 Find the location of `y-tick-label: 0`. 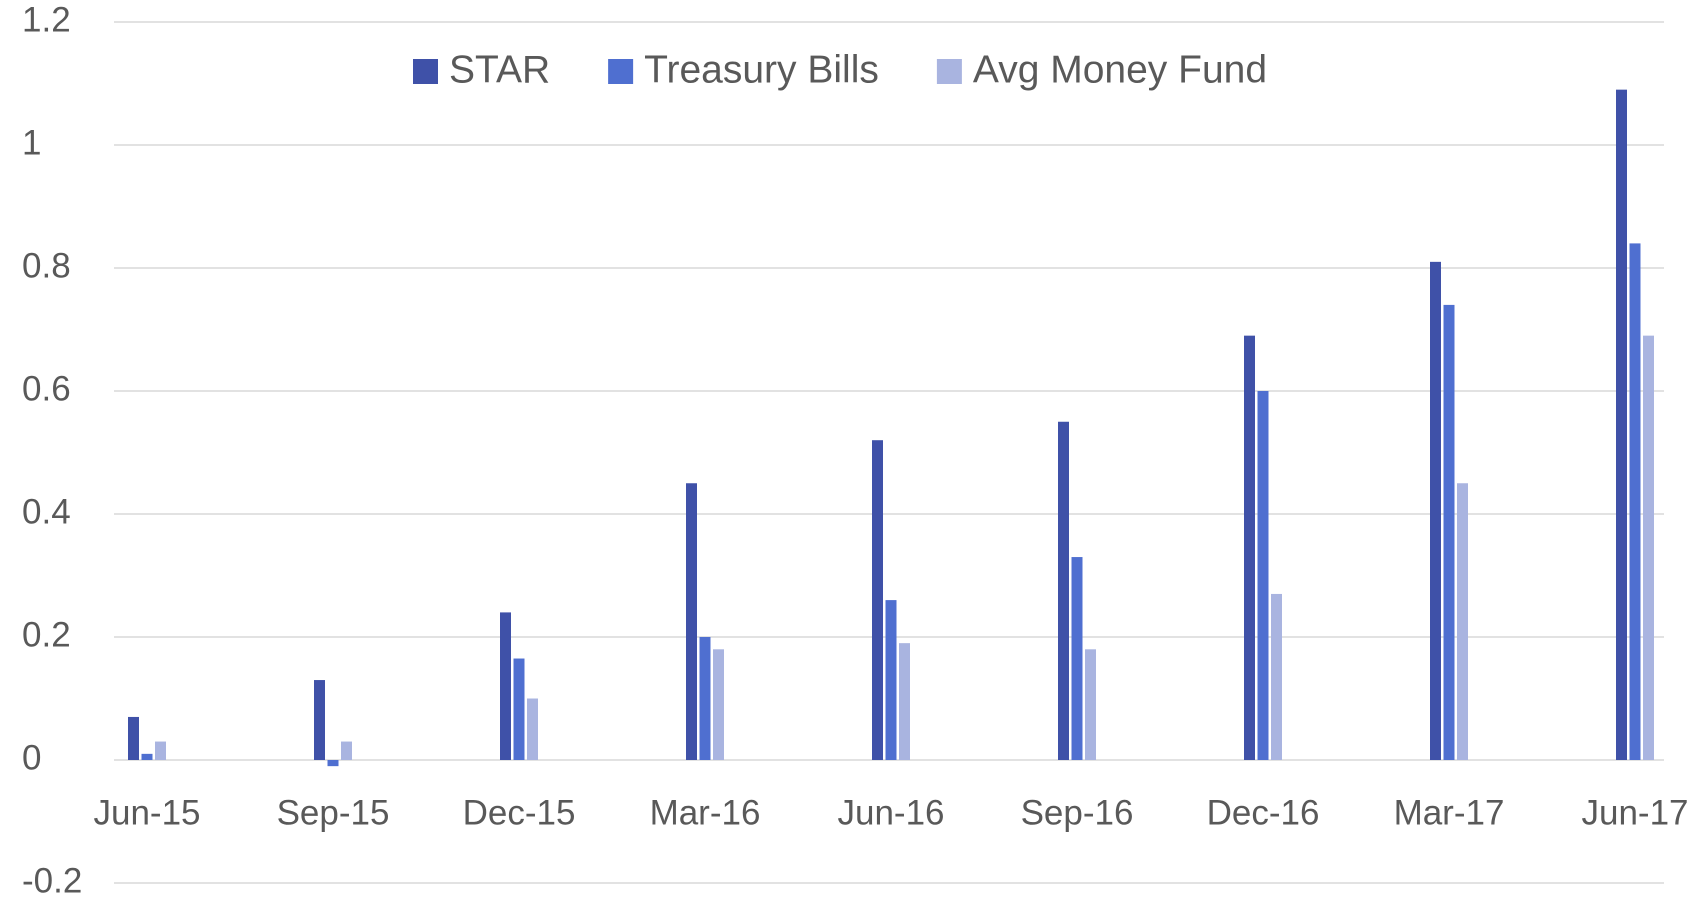

y-tick-label: 0 is located at coordinates (31, 757).